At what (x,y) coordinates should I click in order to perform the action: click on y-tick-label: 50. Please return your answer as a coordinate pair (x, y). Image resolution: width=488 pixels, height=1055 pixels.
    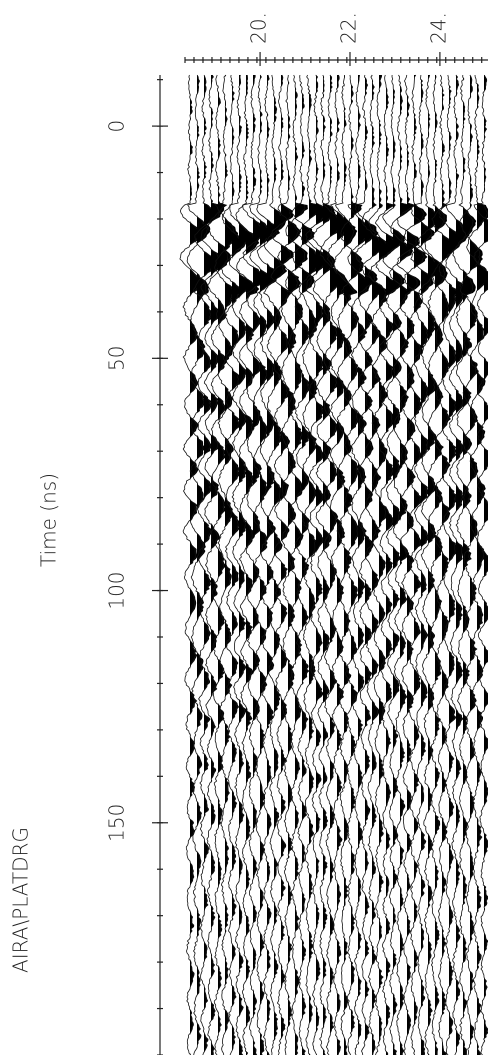
    Looking at the image, I should click on (117, 358).